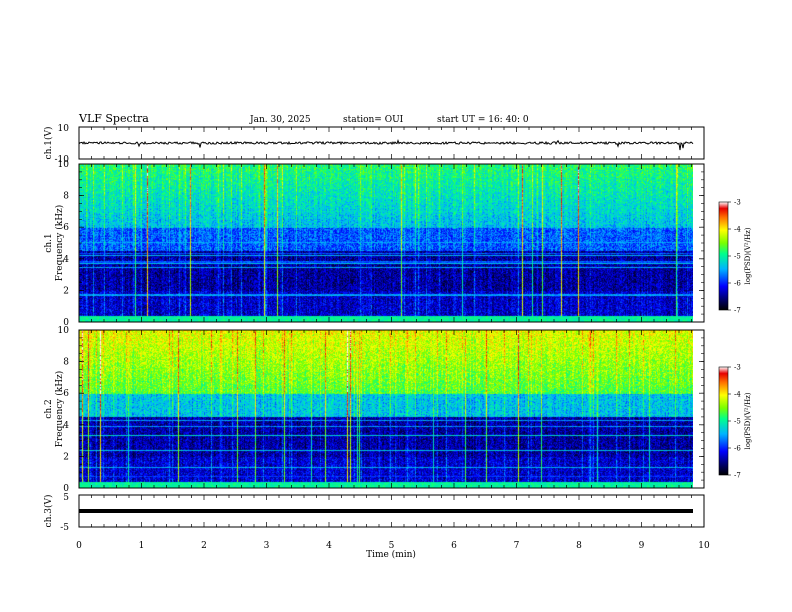  I want to click on ch3-y-label: ch.3(V), so click(48, 511).